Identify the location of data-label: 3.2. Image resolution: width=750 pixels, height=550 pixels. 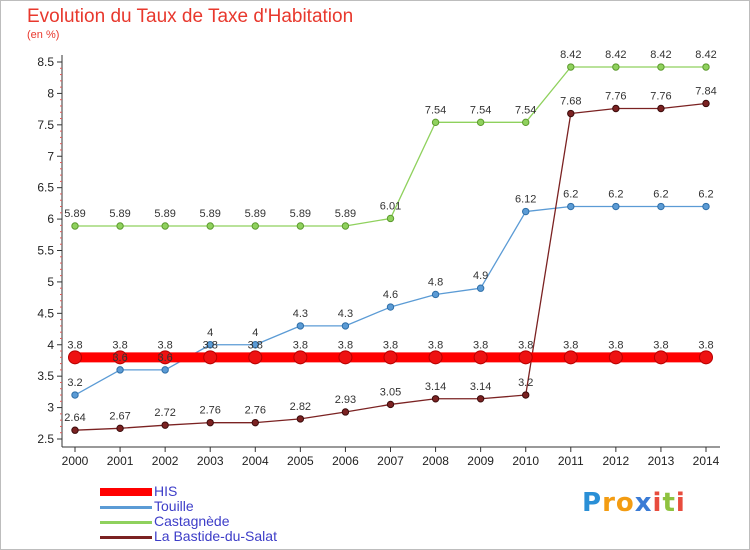
(74, 383).